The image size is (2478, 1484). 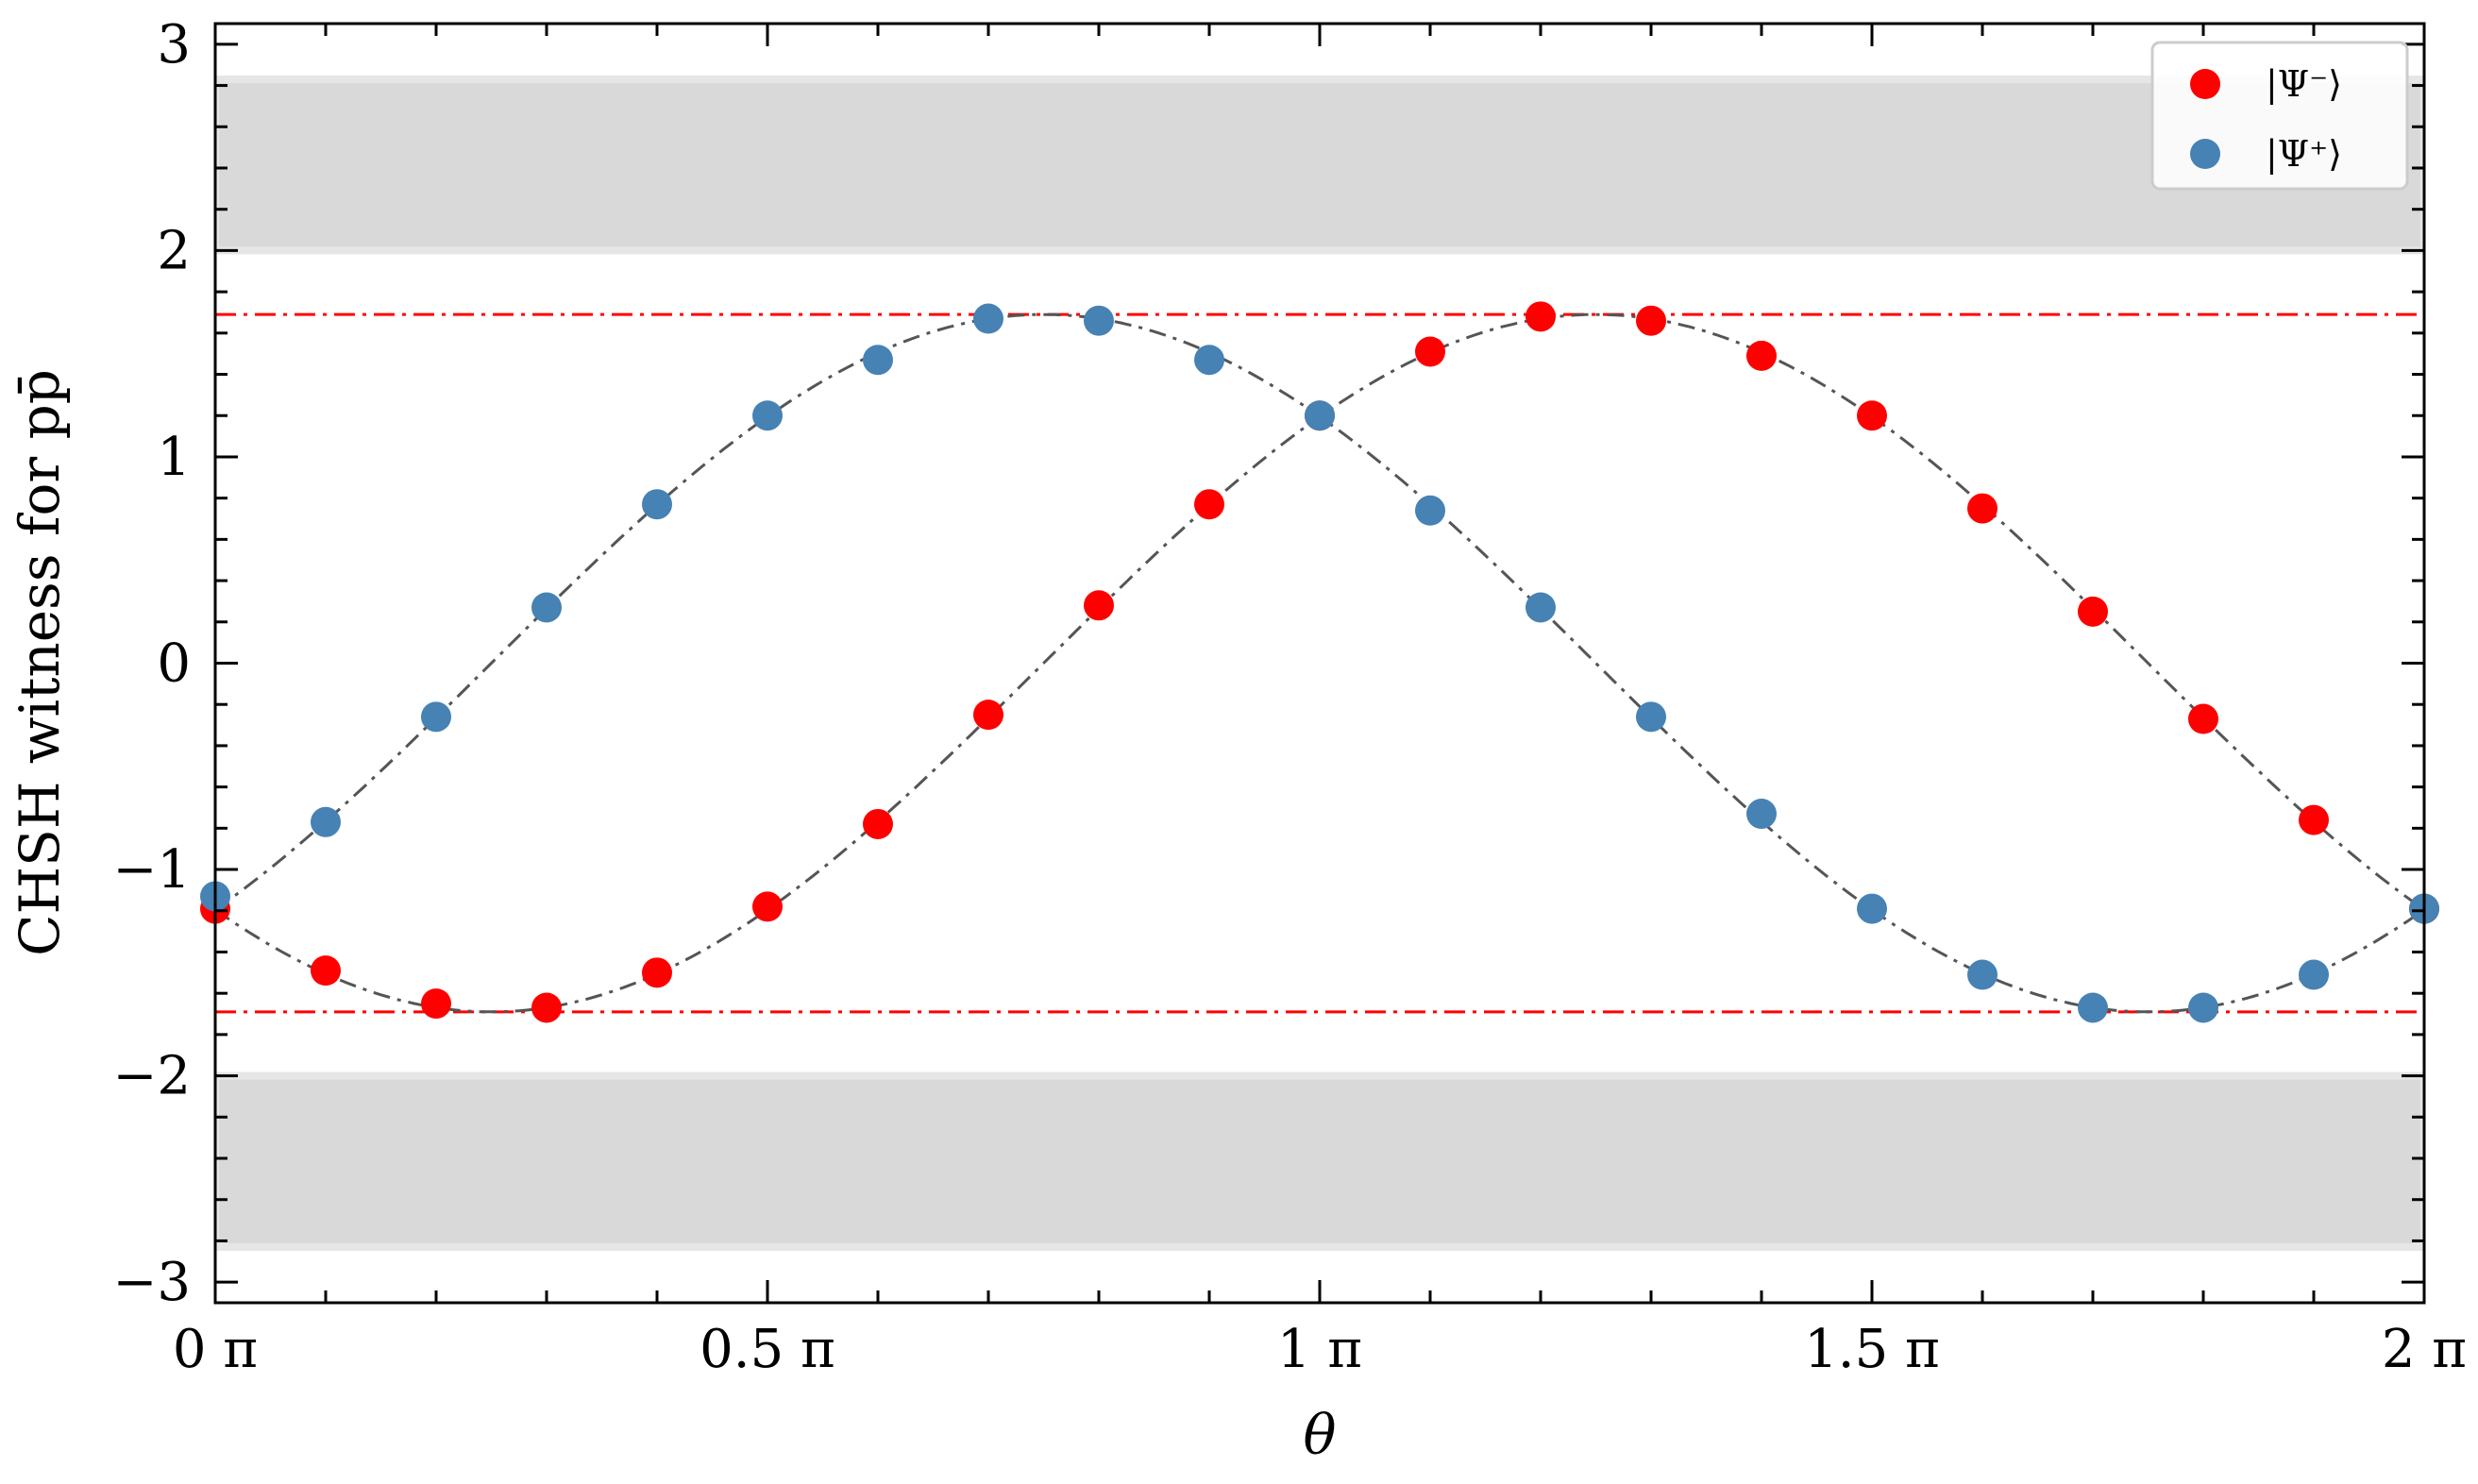 What do you see at coordinates (174, 250) in the screenshot?
I see `y-tick-label: 2` at bounding box center [174, 250].